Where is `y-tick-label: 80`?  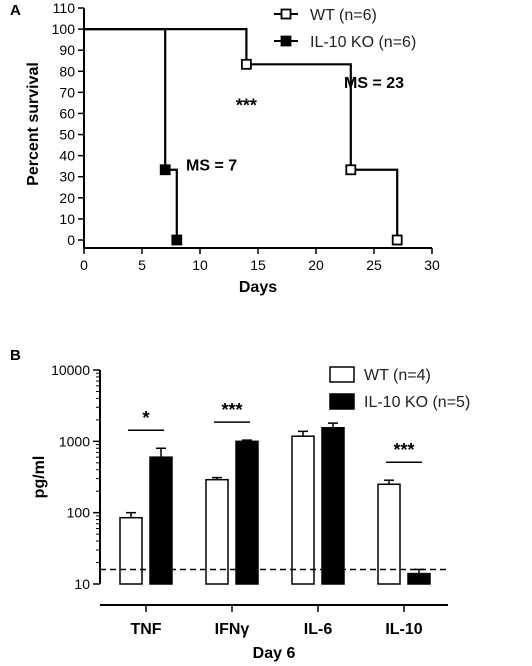
y-tick-label: 80 is located at coordinates (67, 71).